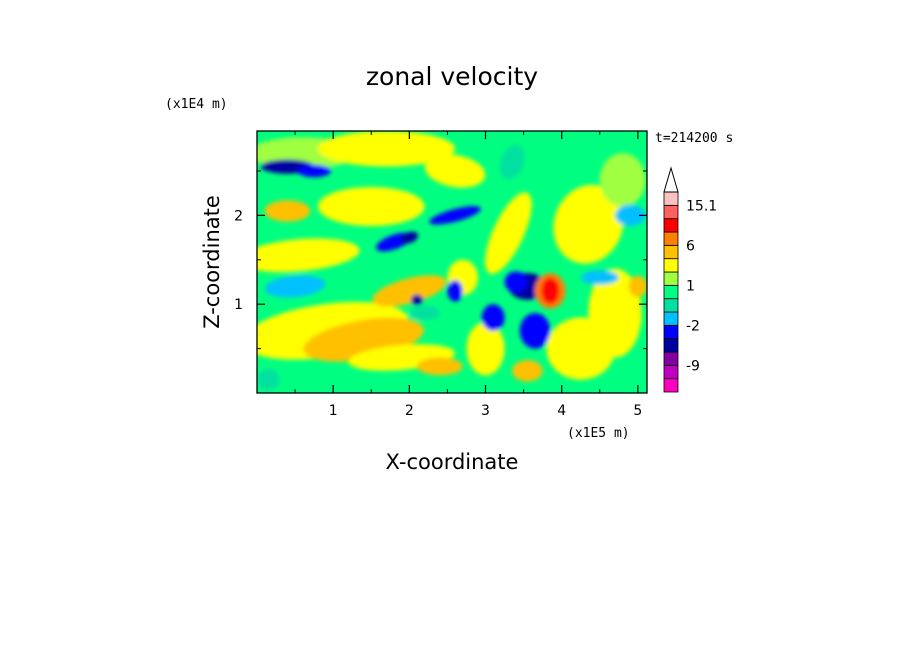 This screenshot has height=654, width=904. Describe the element at coordinates (671, 179) in the screenshot. I see `colorbar-extend-arrow` at that location.